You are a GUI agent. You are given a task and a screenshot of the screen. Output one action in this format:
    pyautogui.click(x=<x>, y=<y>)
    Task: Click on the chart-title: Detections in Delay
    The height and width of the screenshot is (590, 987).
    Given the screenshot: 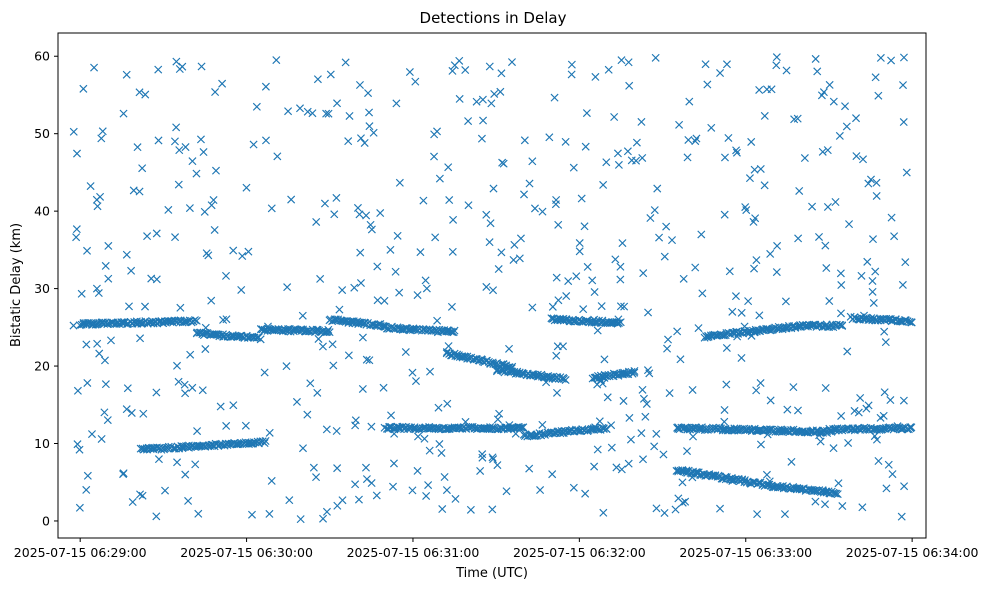 What is the action you would take?
    pyautogui.click(x=493, y=18)
    